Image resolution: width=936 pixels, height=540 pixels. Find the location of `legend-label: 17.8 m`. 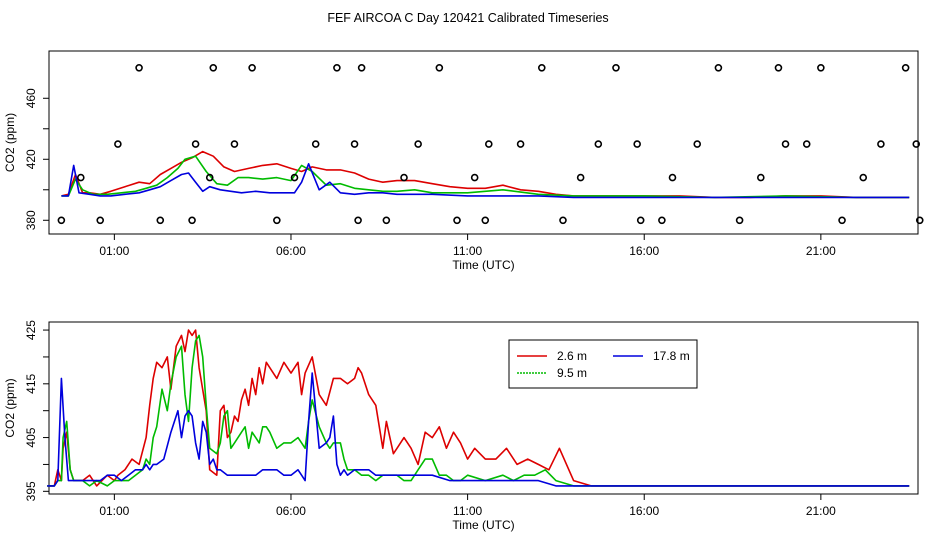

legend-label: 17.8 m is located at coordinates (671, 356).